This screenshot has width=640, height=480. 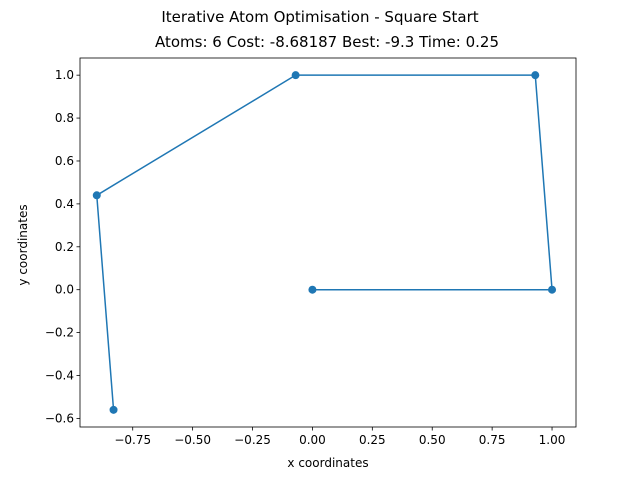 What do you see at coordinates (552, 440) in the screenshot?
I see `x-tick-label: 1.00` at bounding box center [552, 440].